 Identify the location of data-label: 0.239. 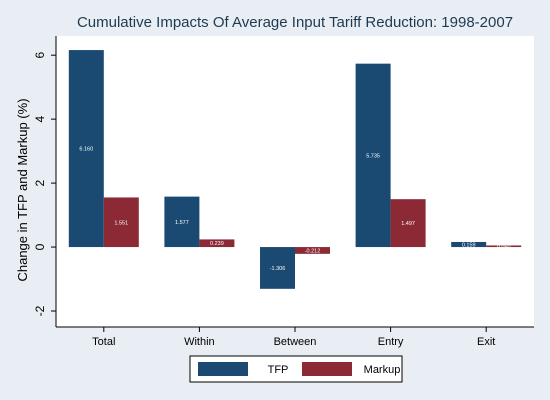
(217, 244).